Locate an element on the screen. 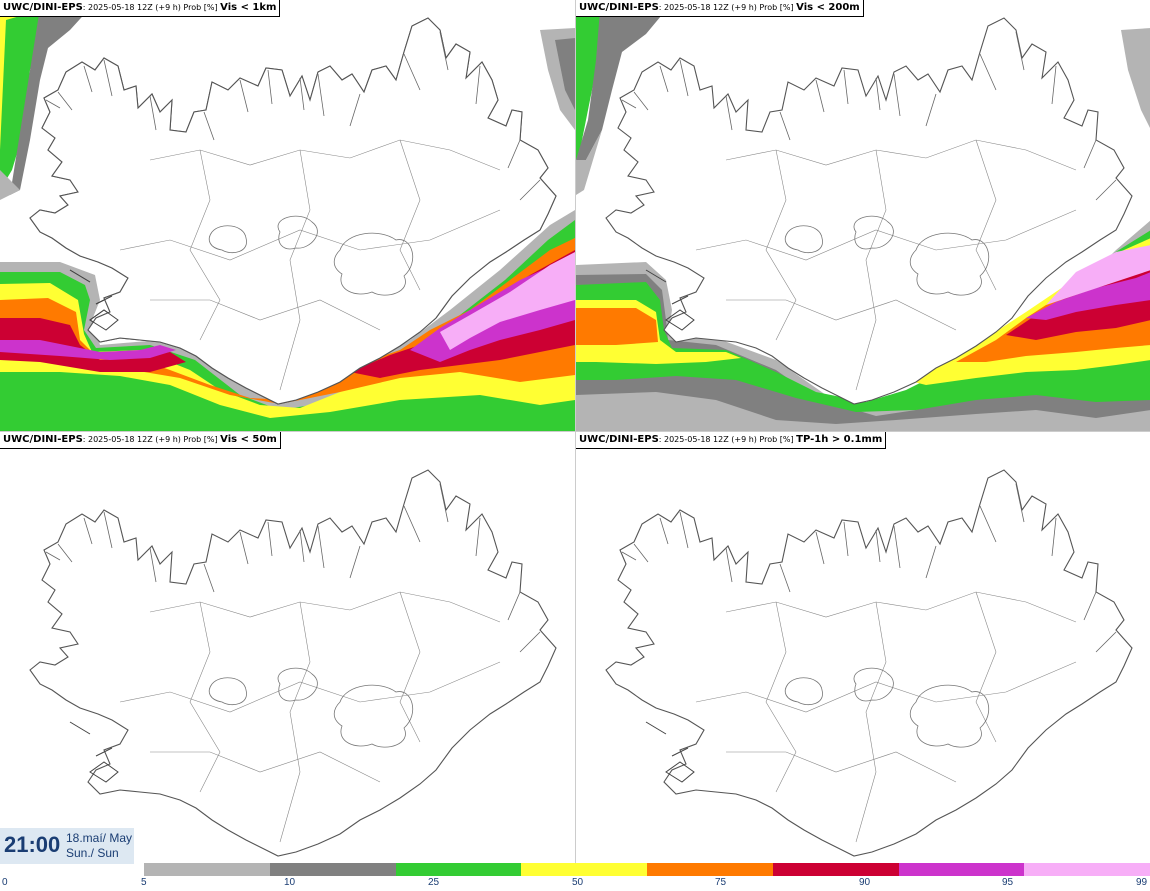  colorbar-tick-label: 75 is located at coordinates (721, 882).